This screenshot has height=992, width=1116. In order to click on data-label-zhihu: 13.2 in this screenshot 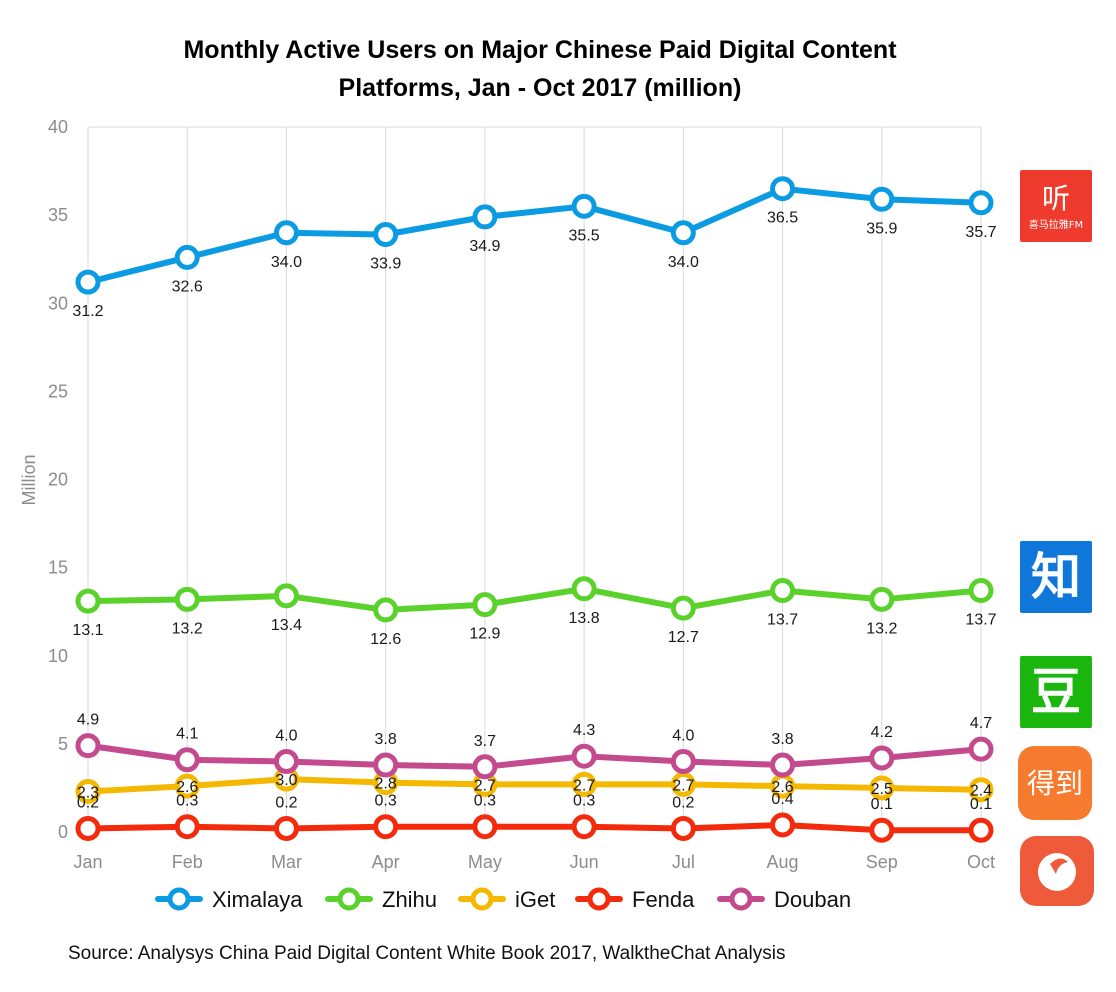, I will do `click(881, 628)`.